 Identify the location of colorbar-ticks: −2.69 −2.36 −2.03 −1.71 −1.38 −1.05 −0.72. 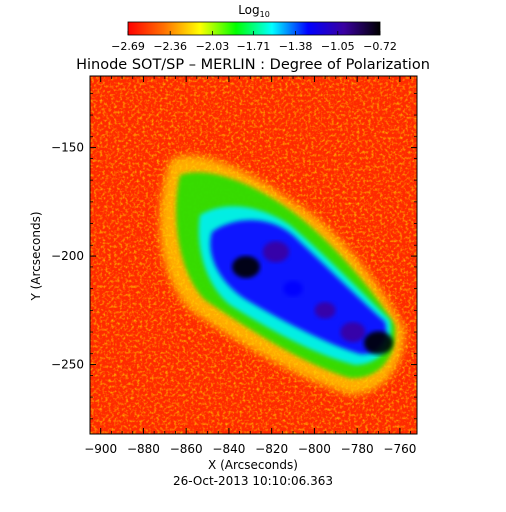
(254, 42).